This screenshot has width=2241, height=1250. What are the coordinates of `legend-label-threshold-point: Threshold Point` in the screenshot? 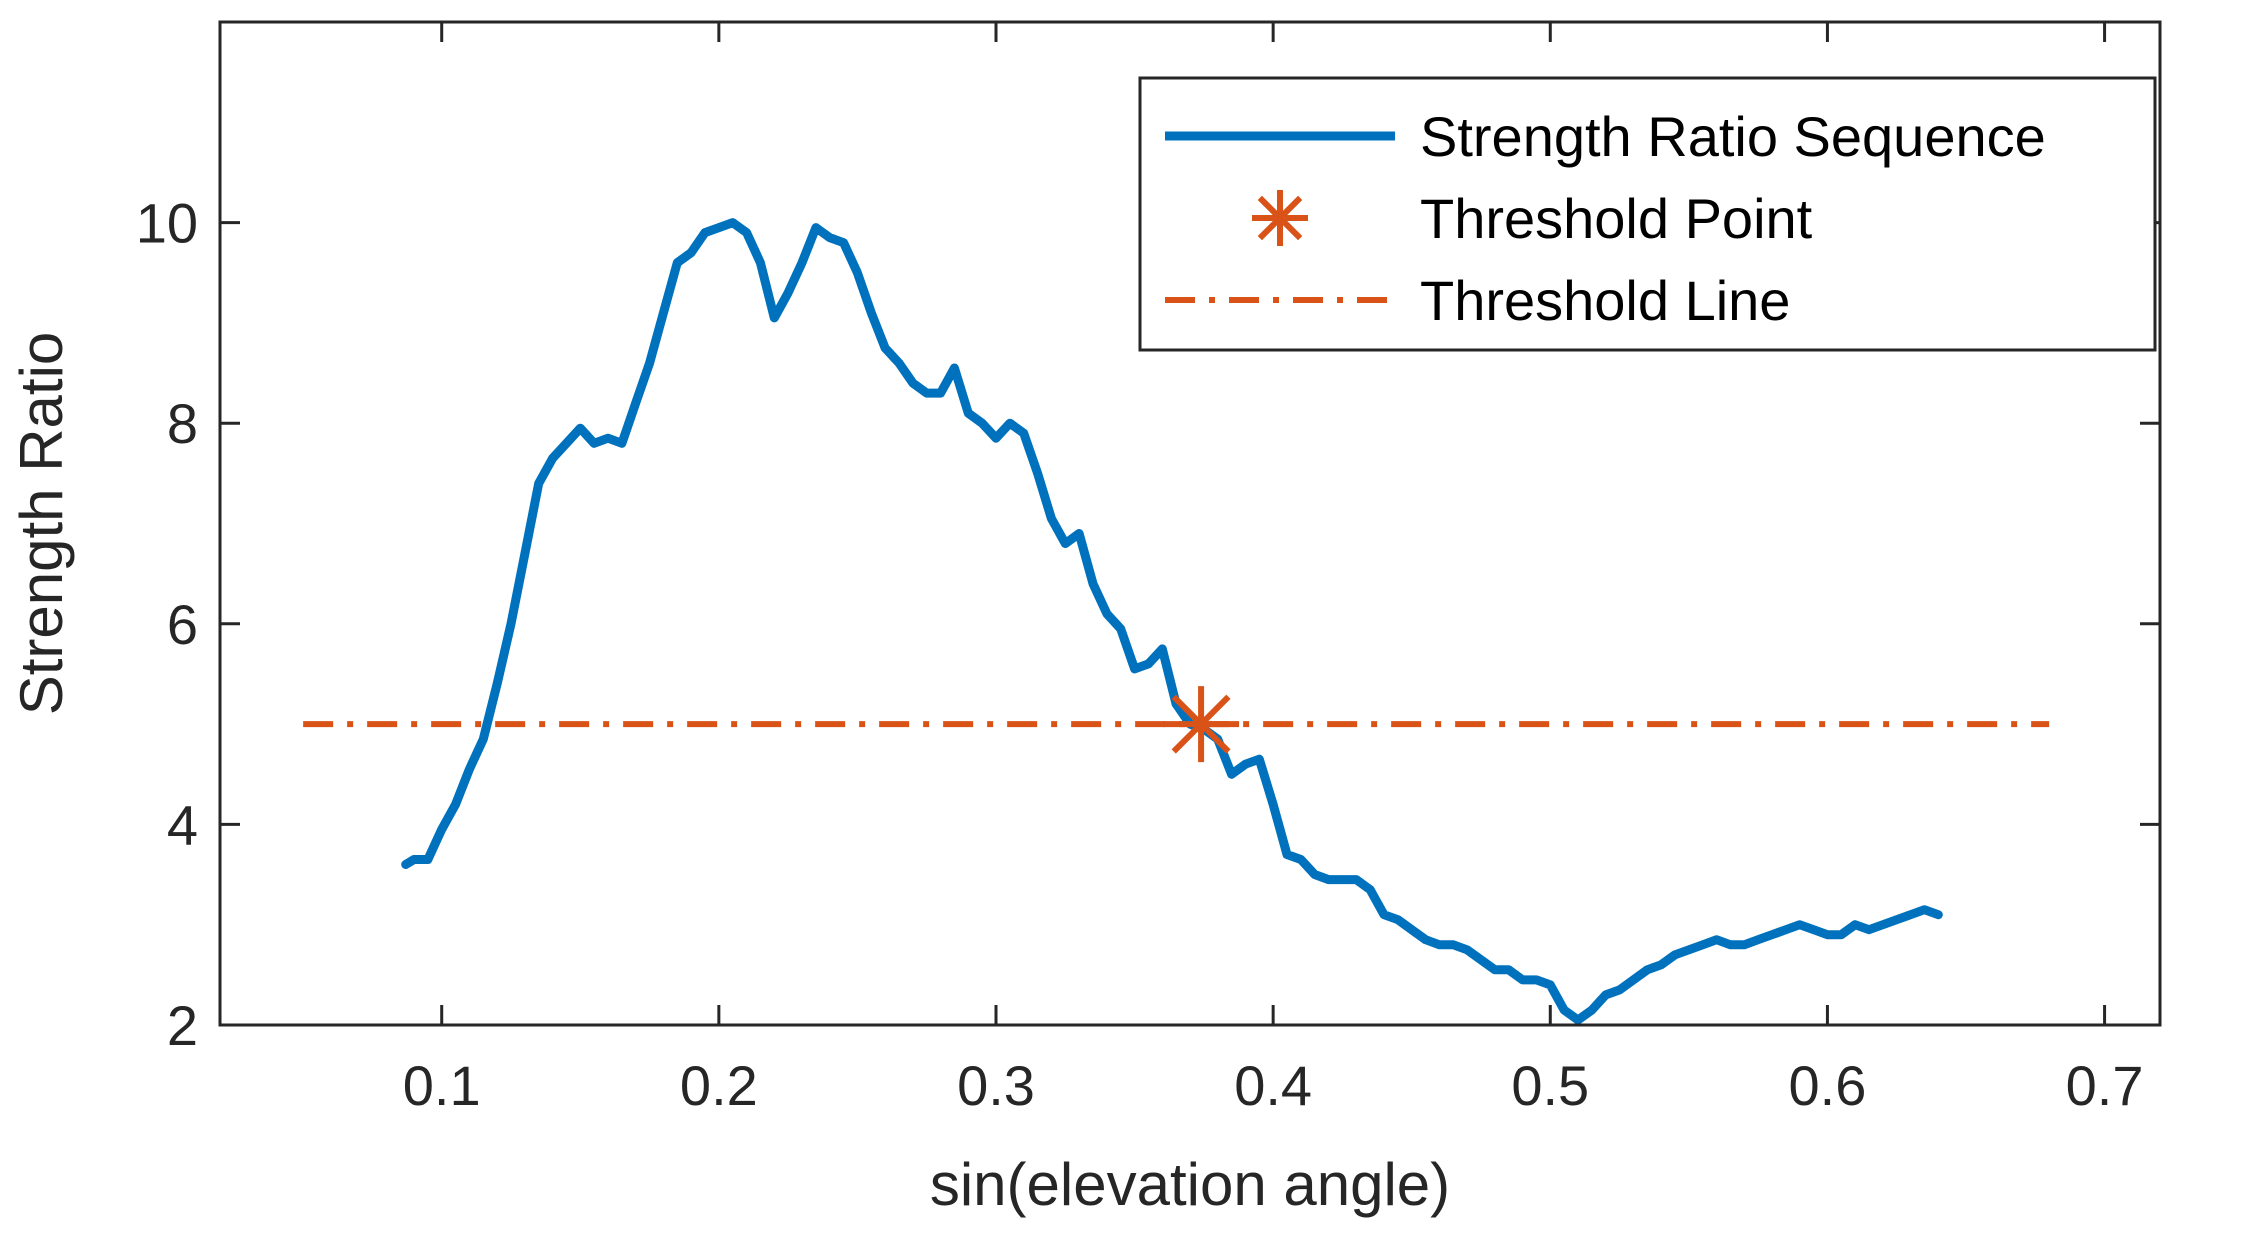 It's located at (1616, 218).